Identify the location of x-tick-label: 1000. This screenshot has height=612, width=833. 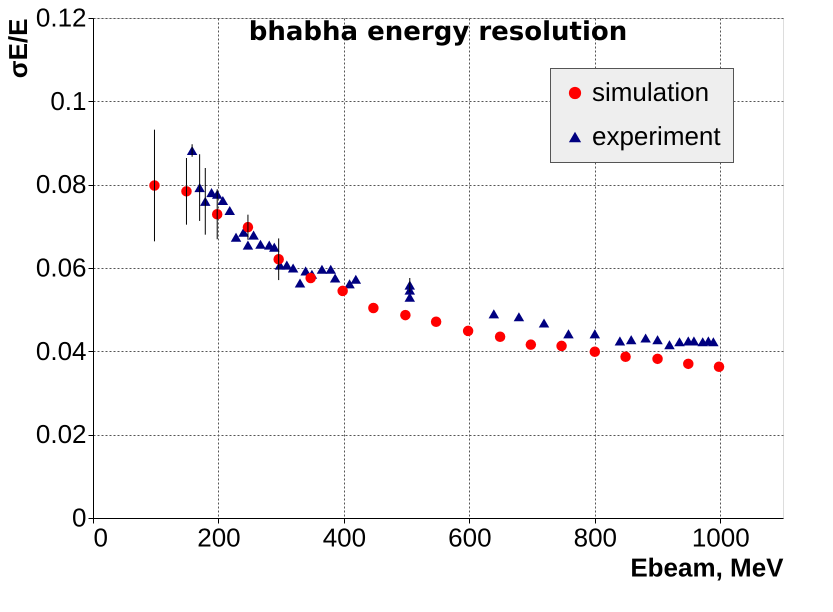
(721, 537).